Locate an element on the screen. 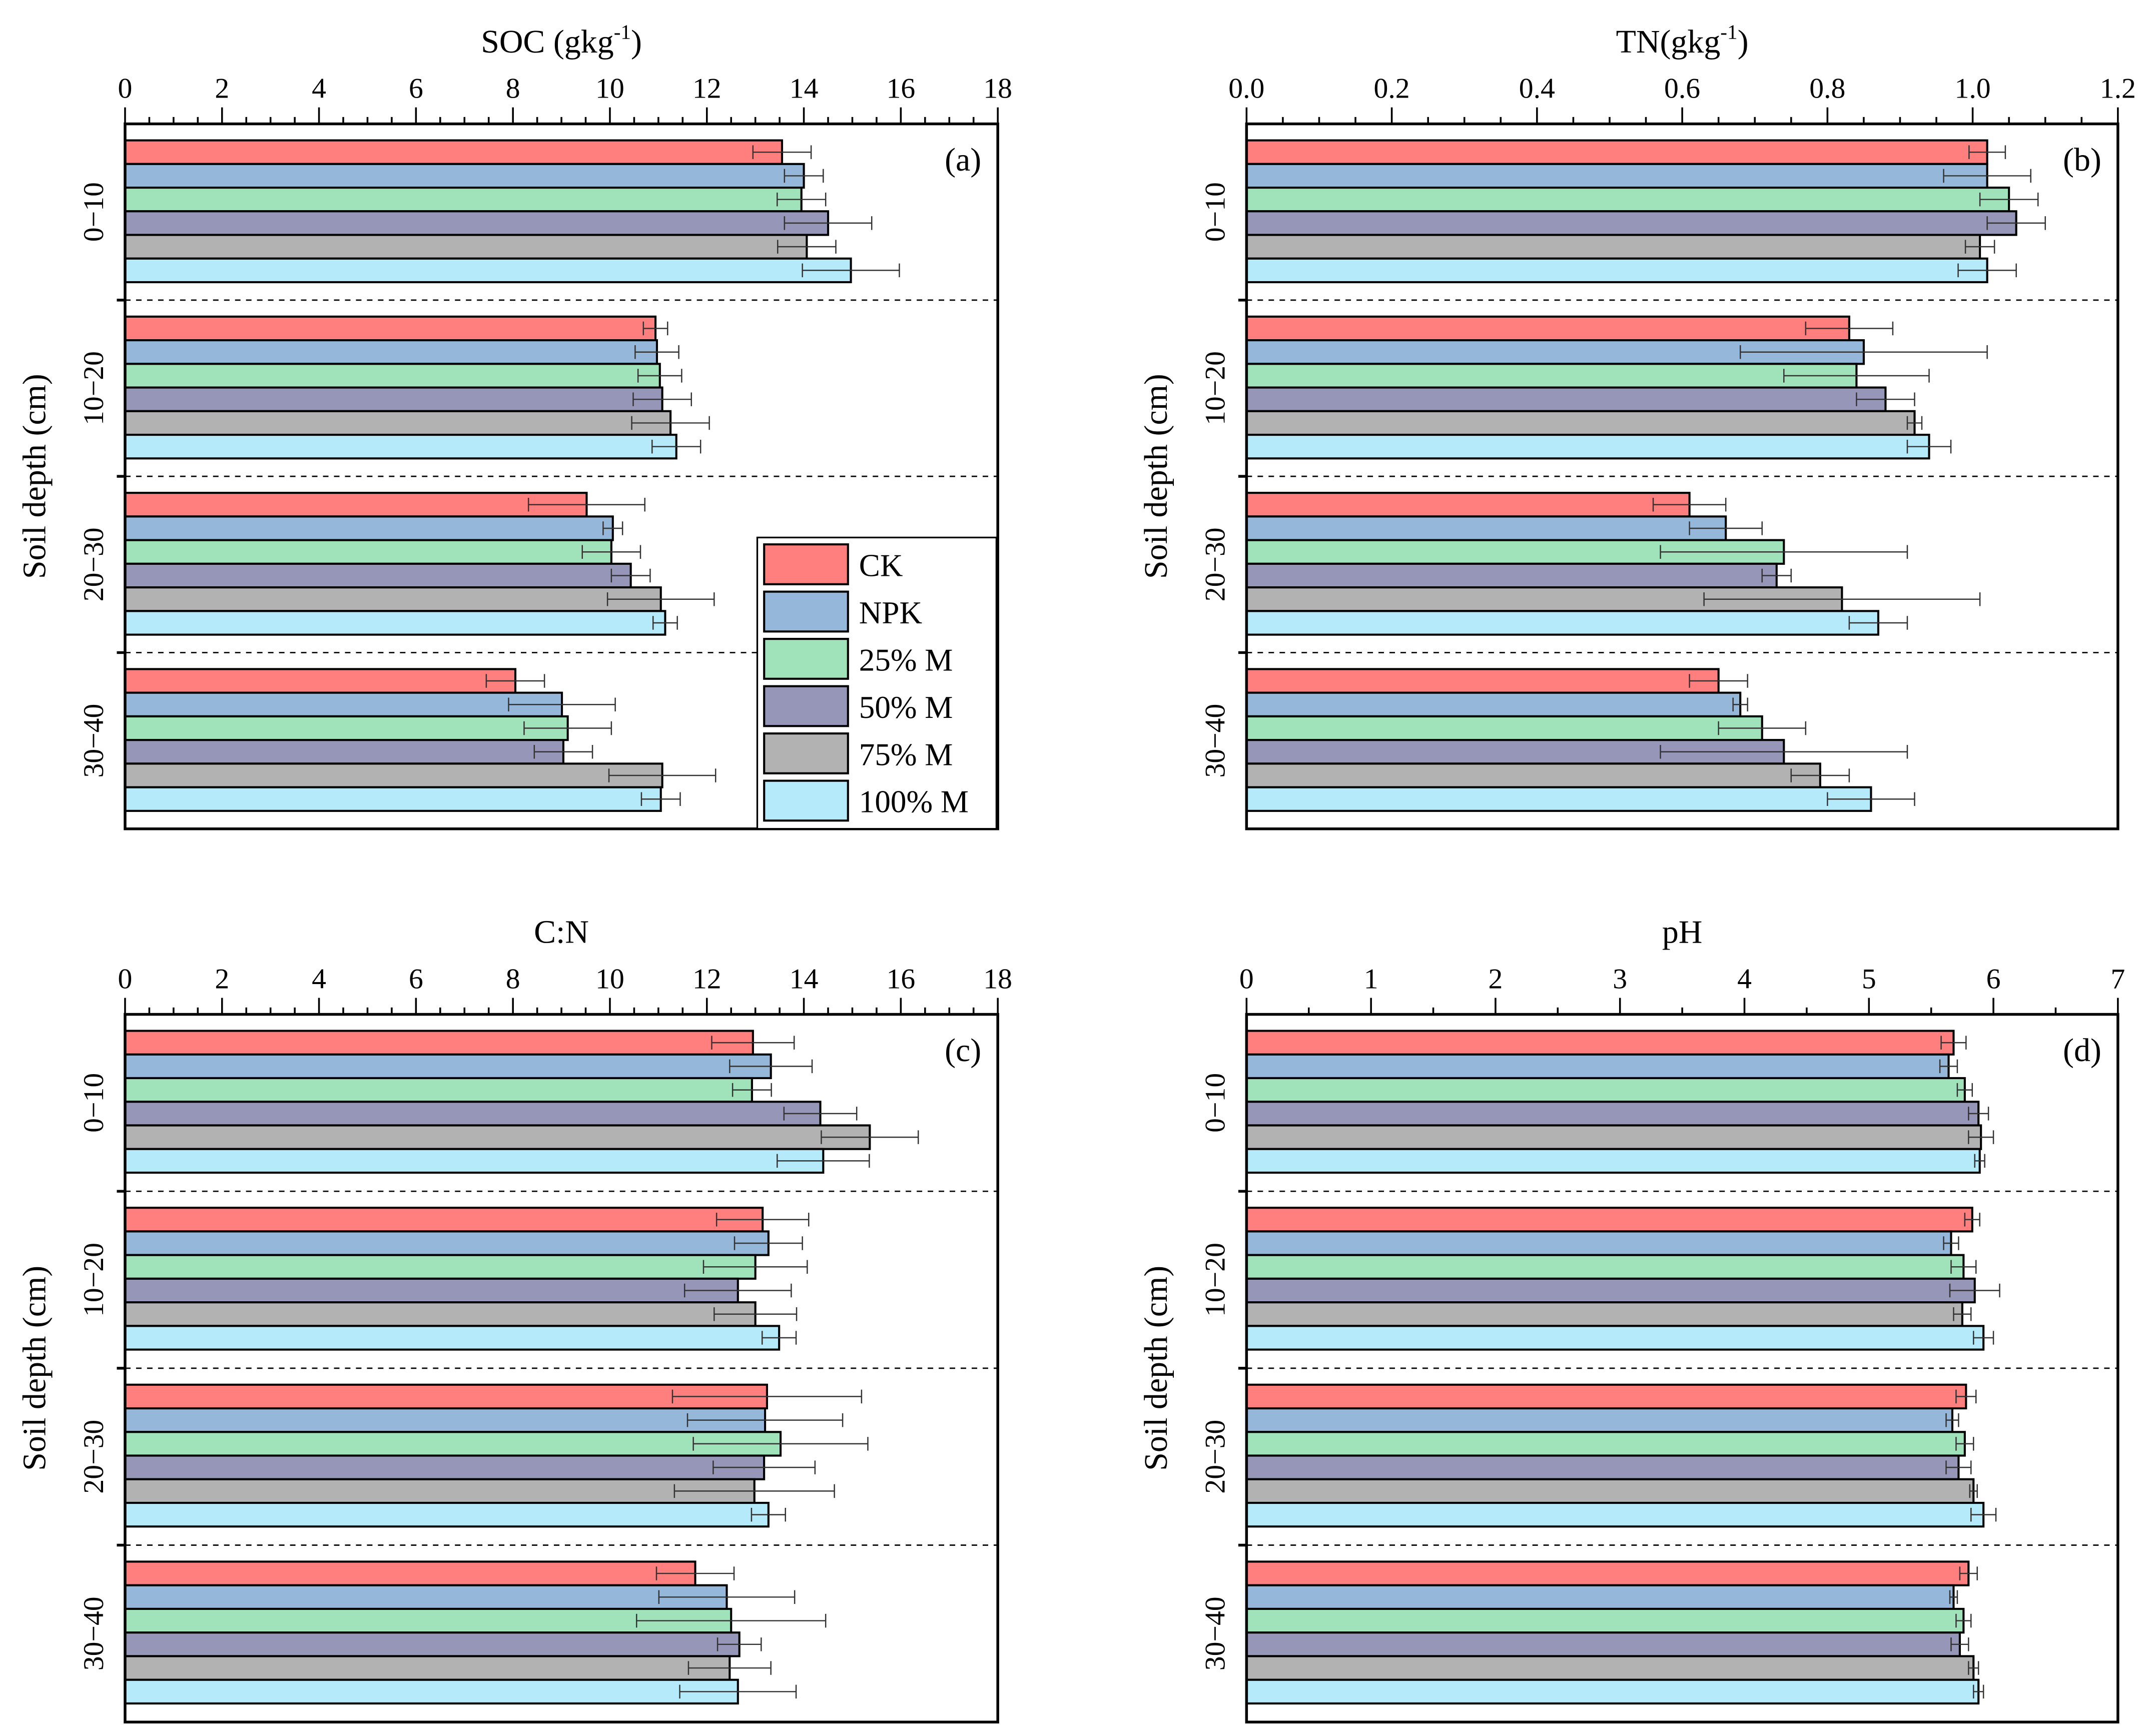 This screenshot has height=1736, width=2155. legend-label: CK is located at coordinates (881, 566).